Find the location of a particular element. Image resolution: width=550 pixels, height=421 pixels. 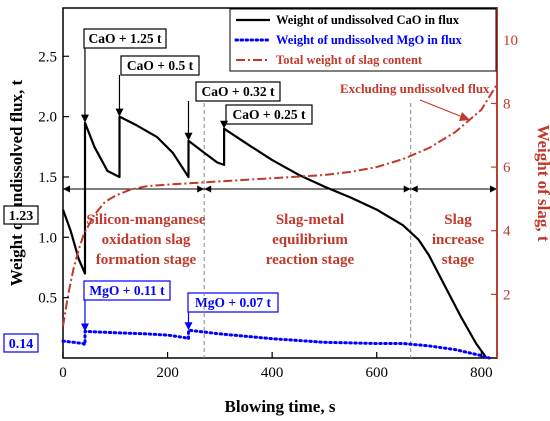

y-axis-left-label: Weight of undissolved flux, t is located at coordinates (16, 182).